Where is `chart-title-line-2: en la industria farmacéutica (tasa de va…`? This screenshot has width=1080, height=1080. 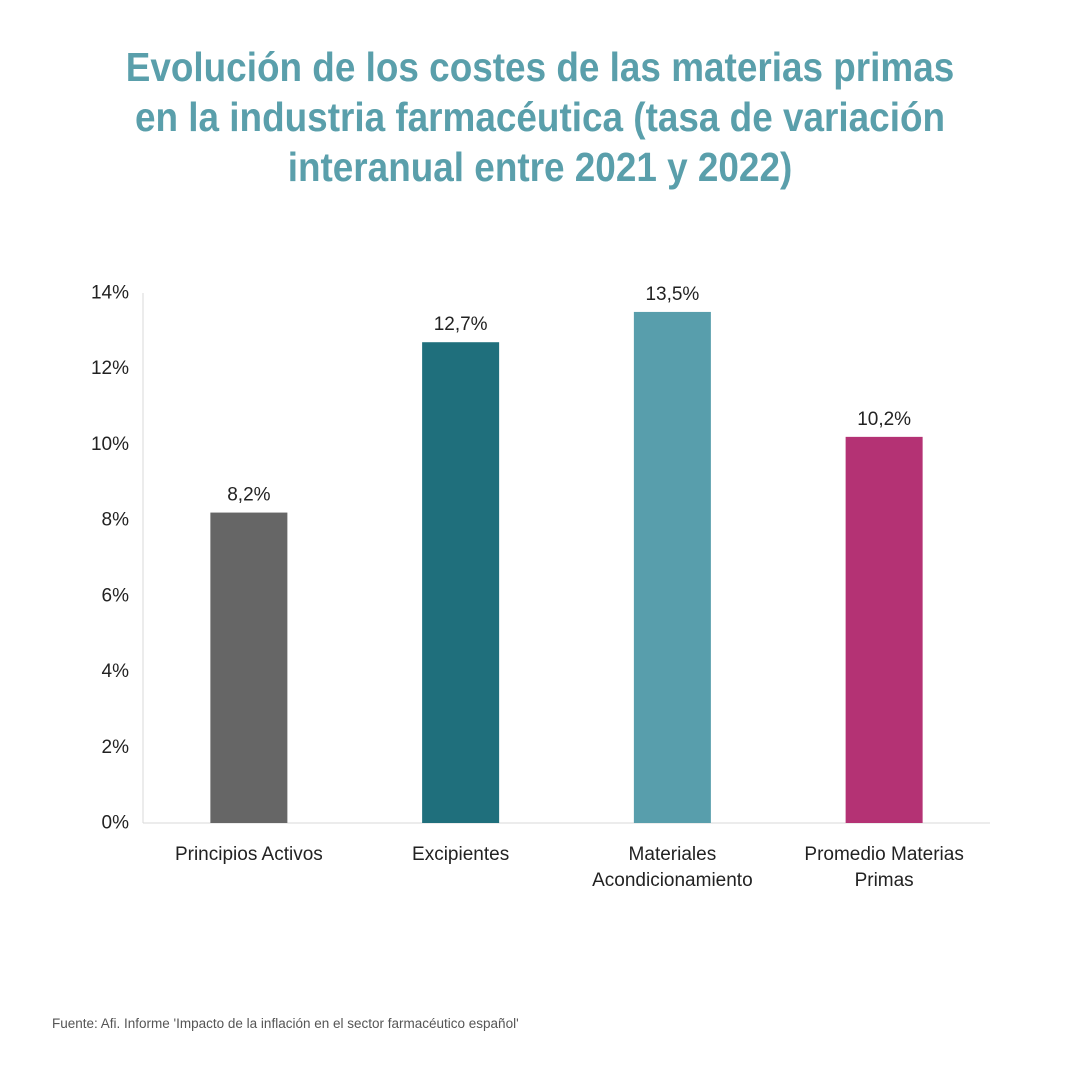
chart-title-line-2: en la industria farmacéutica (tasa de va… is located at coordinates (540, 117).